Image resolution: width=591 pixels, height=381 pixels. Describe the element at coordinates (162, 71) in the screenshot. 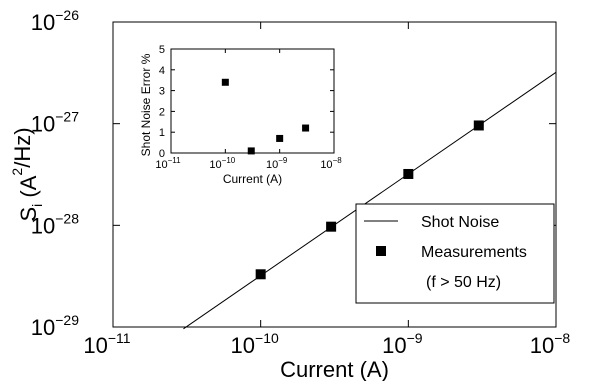

I see `inset-y-tick-label: 4` at that location.